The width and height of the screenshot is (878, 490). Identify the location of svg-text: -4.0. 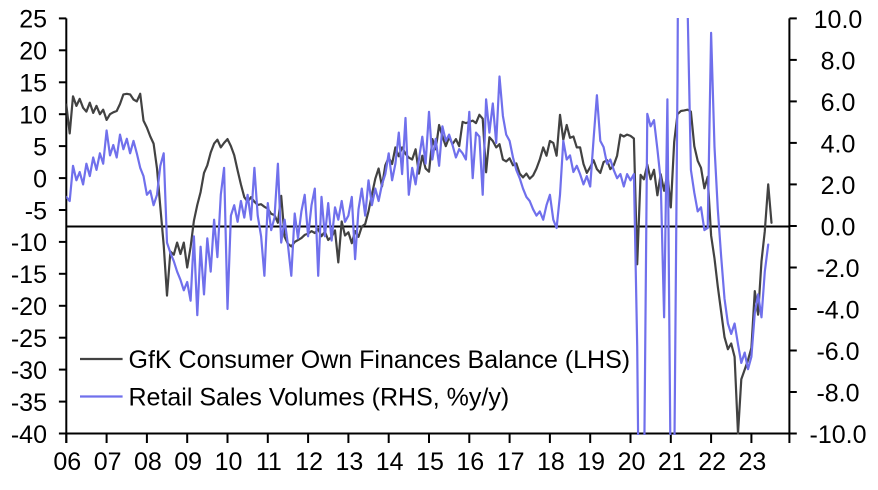
(837, 311).